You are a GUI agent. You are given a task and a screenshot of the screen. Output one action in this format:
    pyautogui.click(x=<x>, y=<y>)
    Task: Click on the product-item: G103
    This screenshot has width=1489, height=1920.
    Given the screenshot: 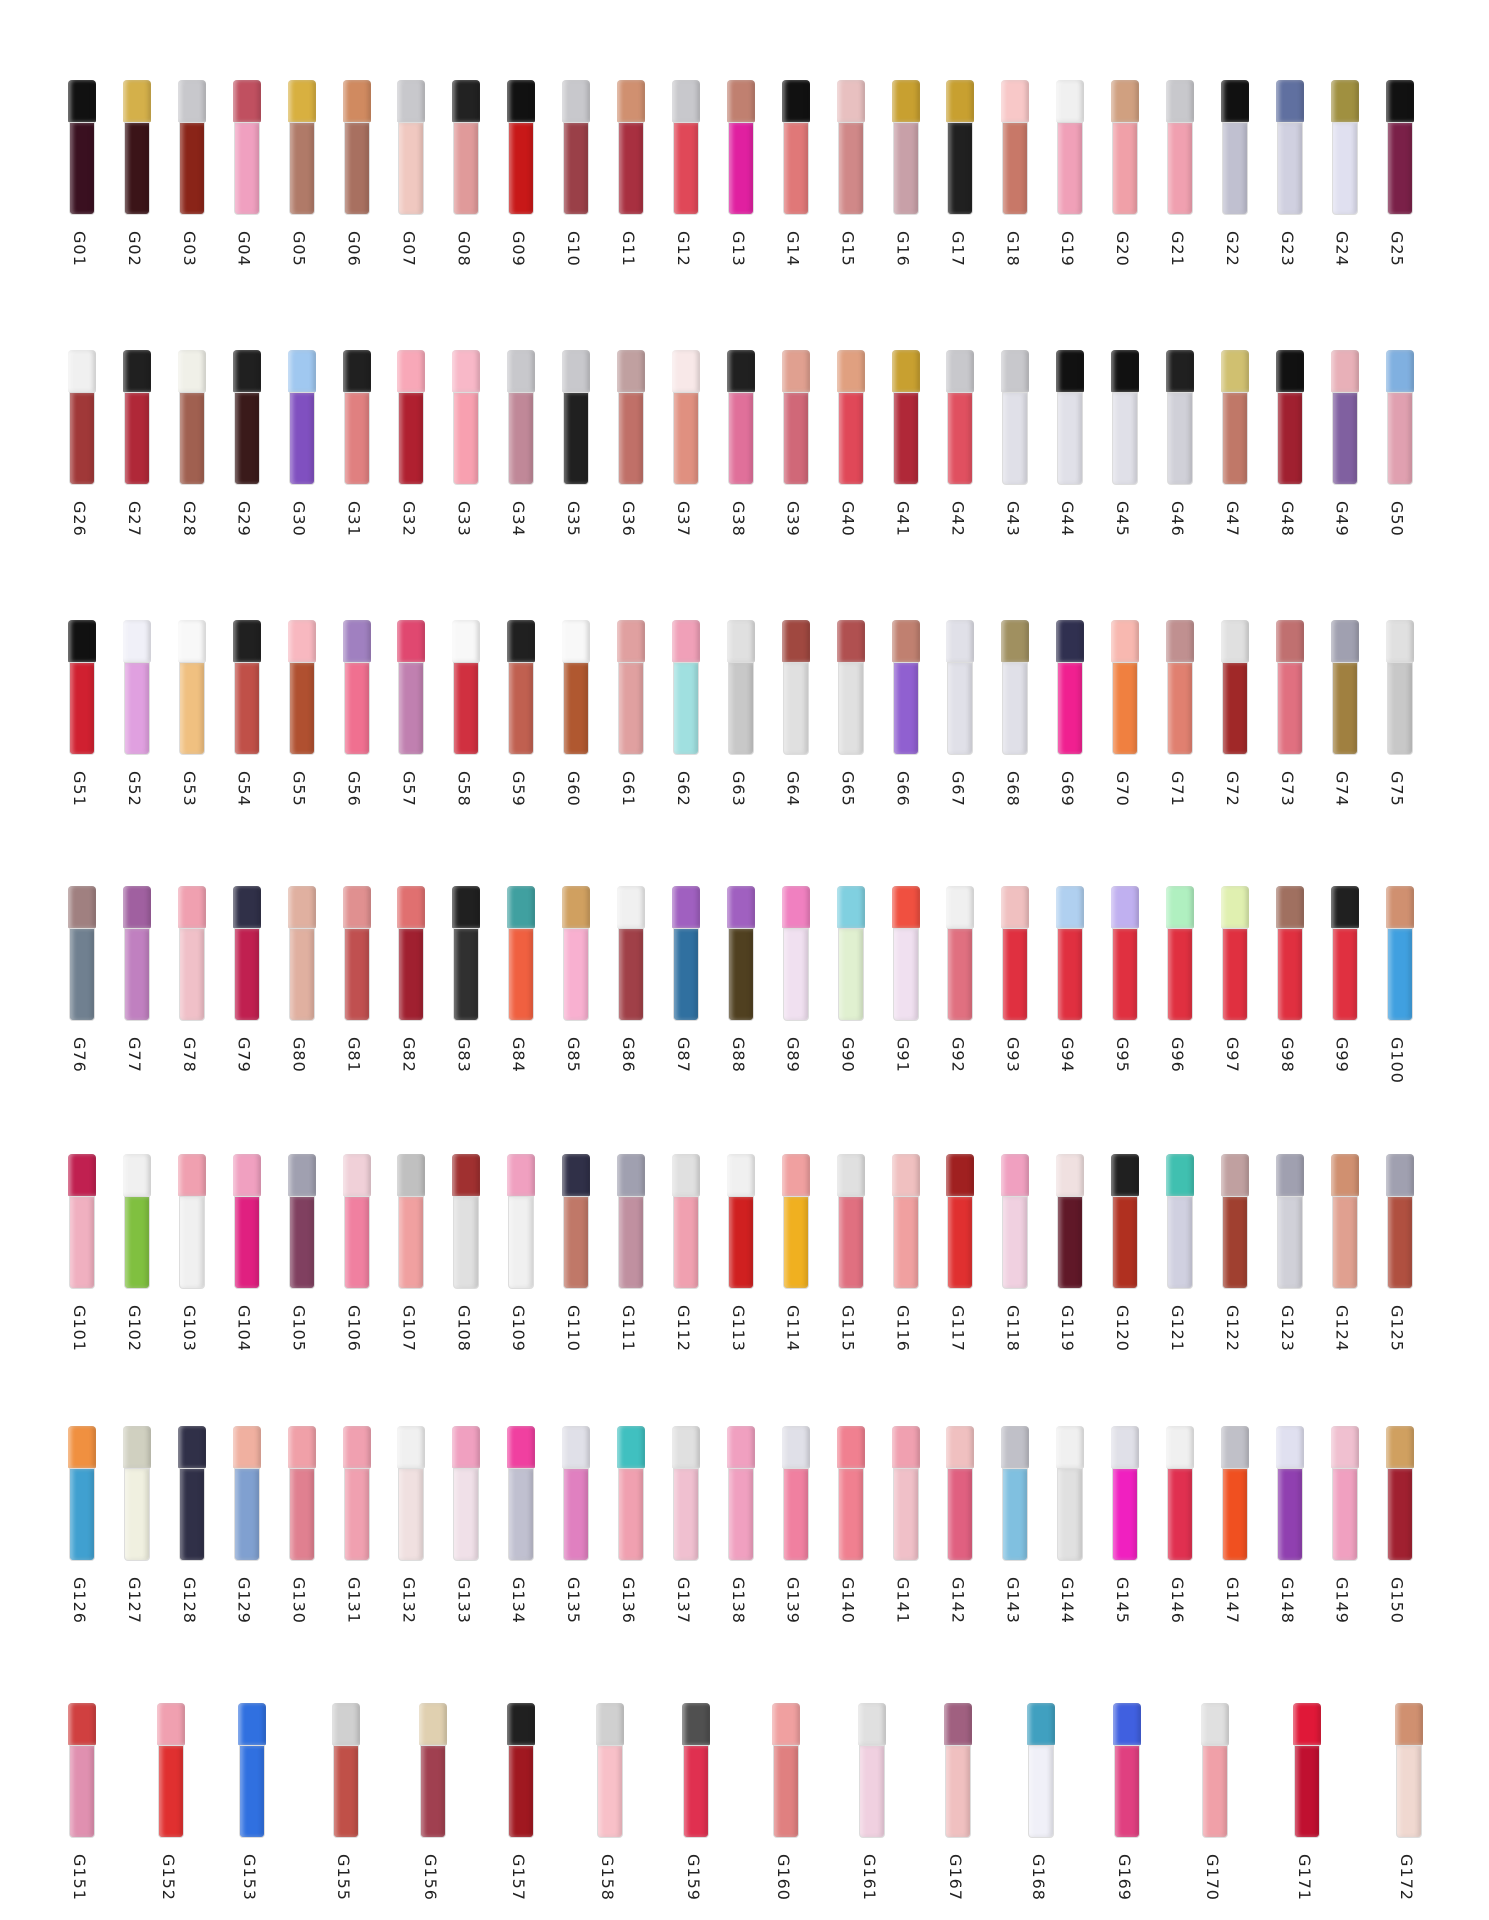 What is the action you would take?
    pyautogui.click(x=192, y=1261)
    